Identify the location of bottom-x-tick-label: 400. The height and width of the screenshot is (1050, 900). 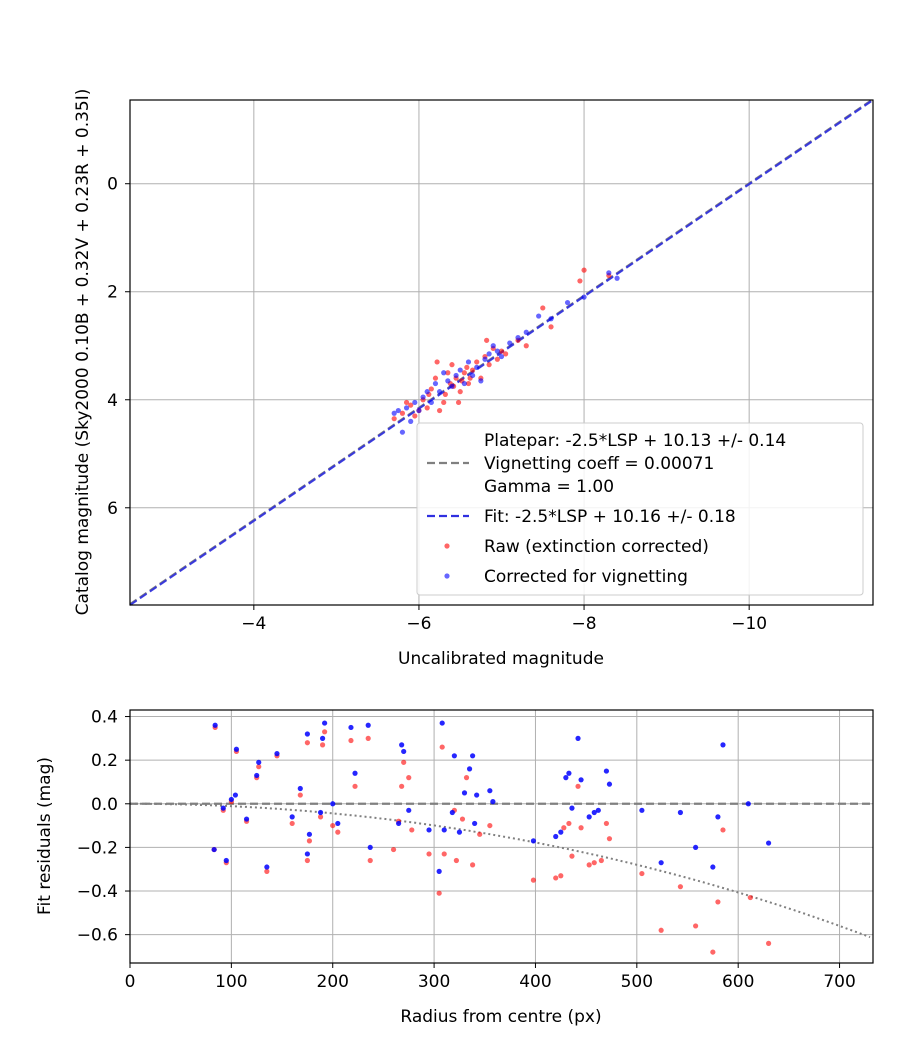
(535, 982).